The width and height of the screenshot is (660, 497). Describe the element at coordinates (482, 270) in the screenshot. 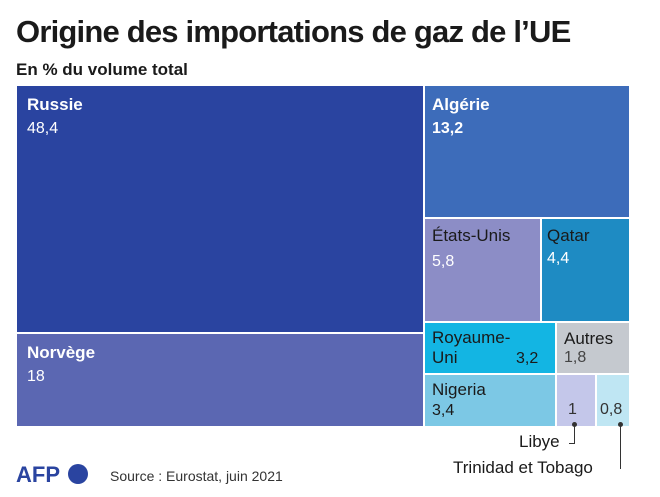

I see `tile-etats-unis: États-Unis 5,8` at that location.